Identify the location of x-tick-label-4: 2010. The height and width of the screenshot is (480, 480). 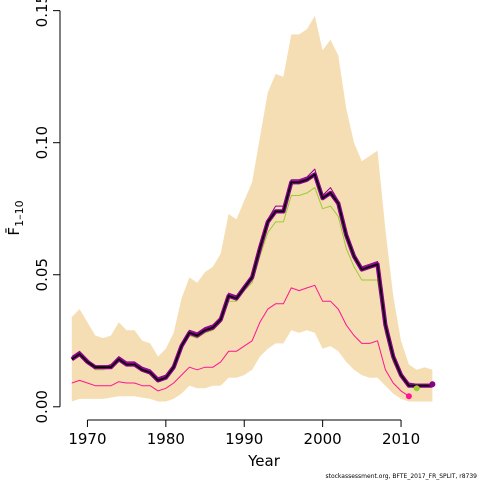
(401, 439).